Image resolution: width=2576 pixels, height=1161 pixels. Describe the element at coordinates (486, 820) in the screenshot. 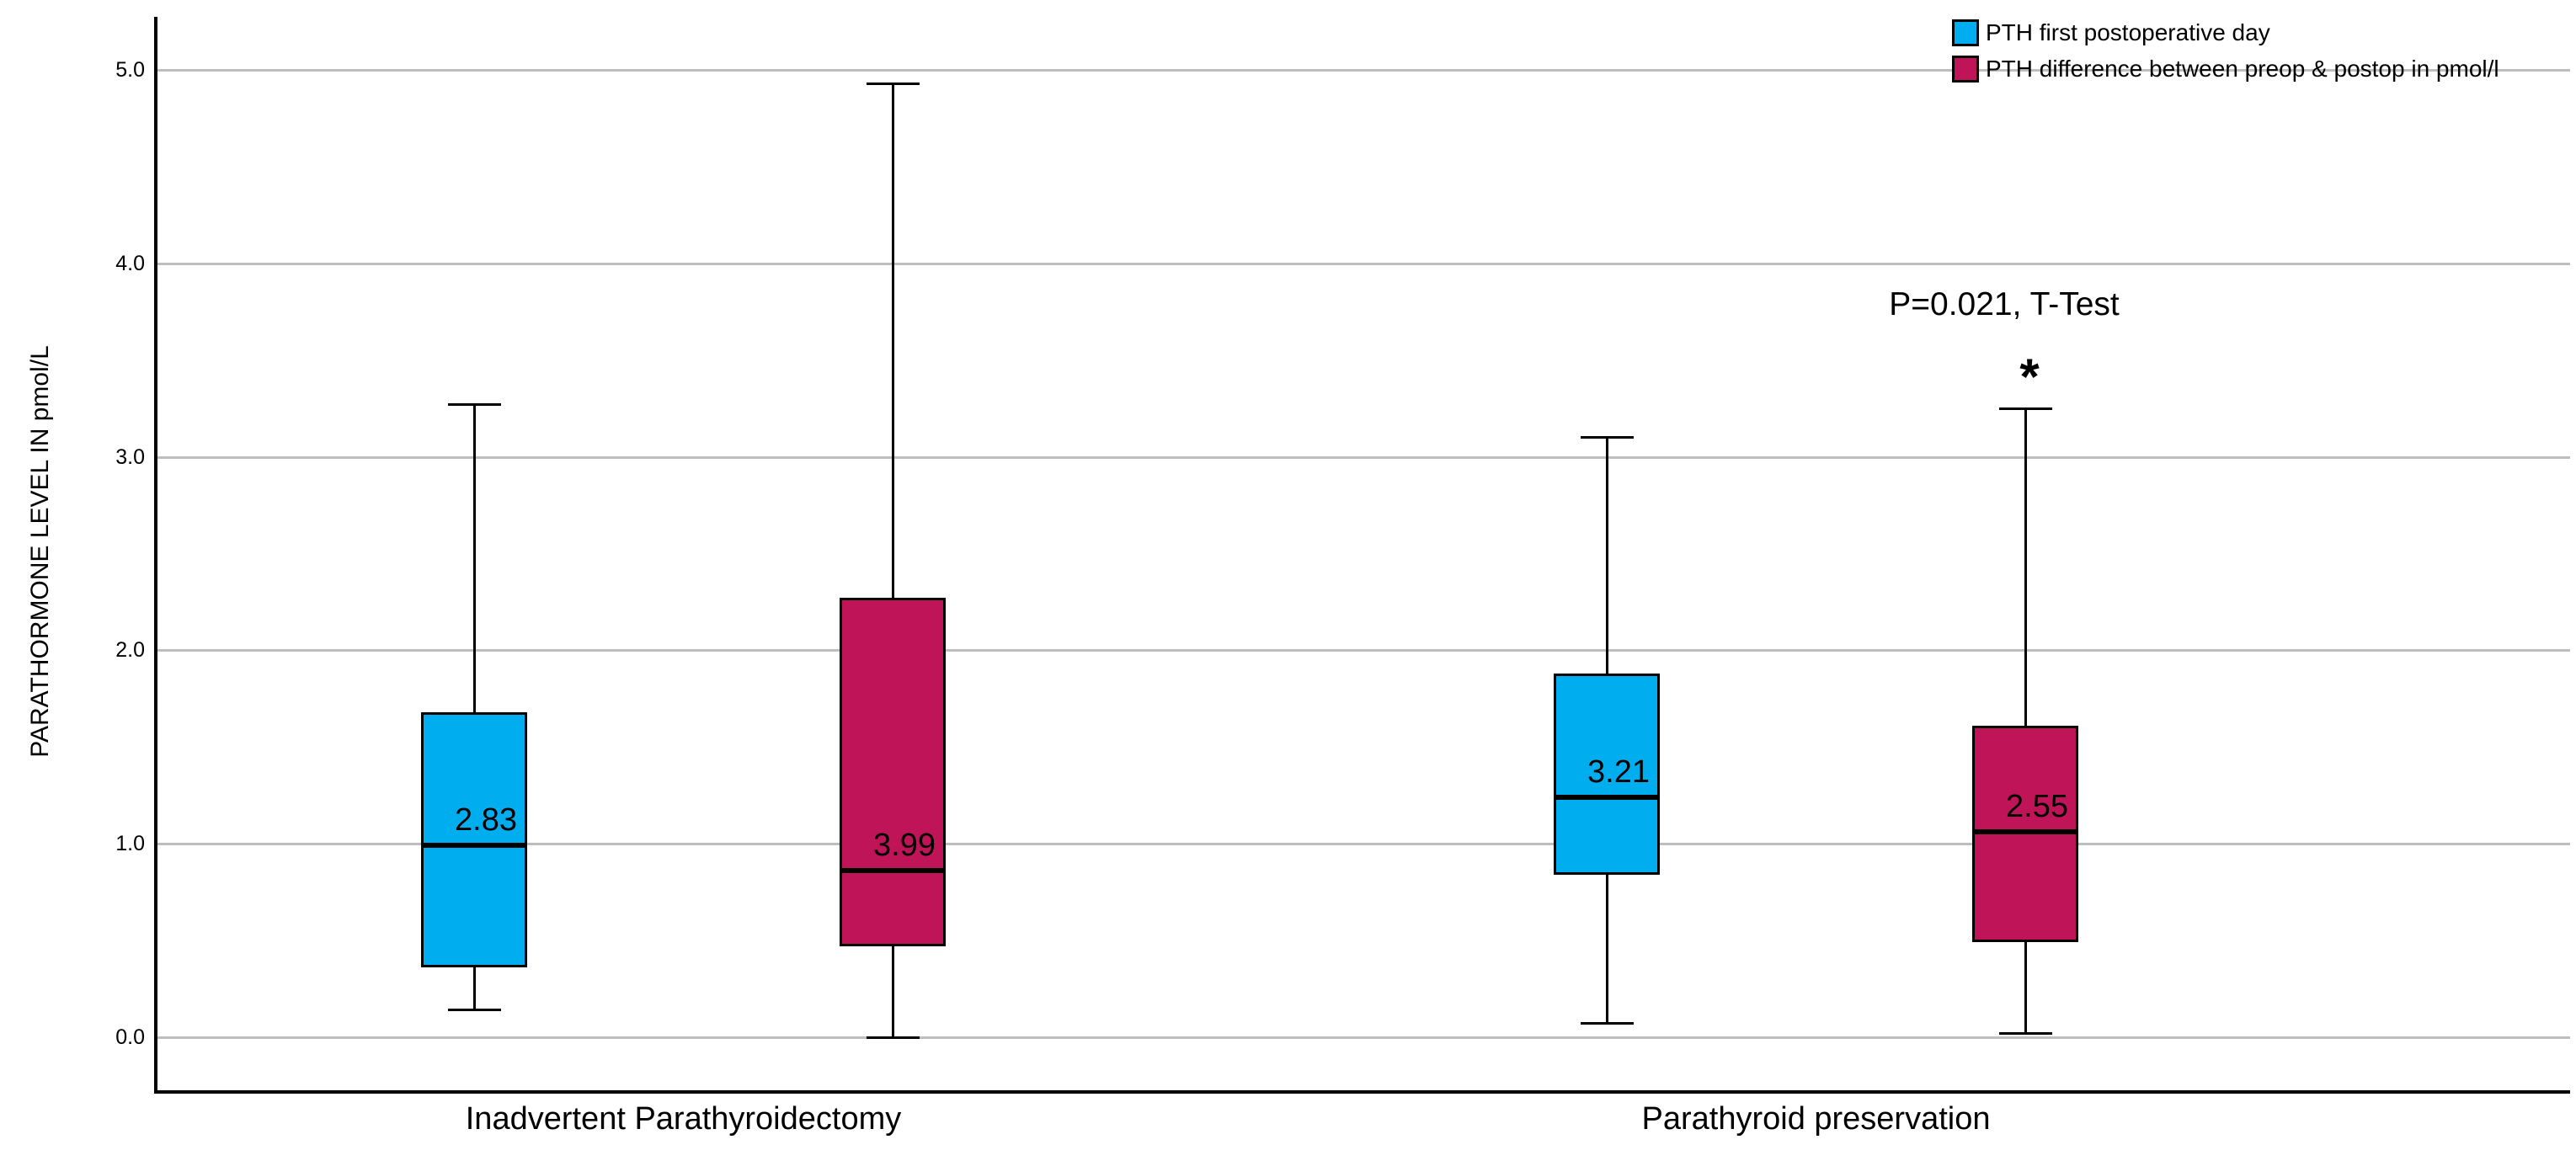

I see `box-value-label: 2.83` at that location.